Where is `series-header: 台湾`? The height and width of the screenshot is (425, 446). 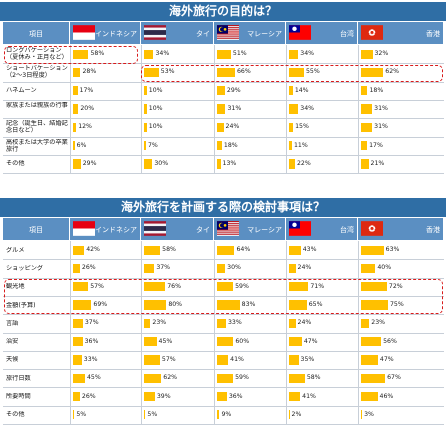 series-header: 台湾 is located at coordinates (322, 229).